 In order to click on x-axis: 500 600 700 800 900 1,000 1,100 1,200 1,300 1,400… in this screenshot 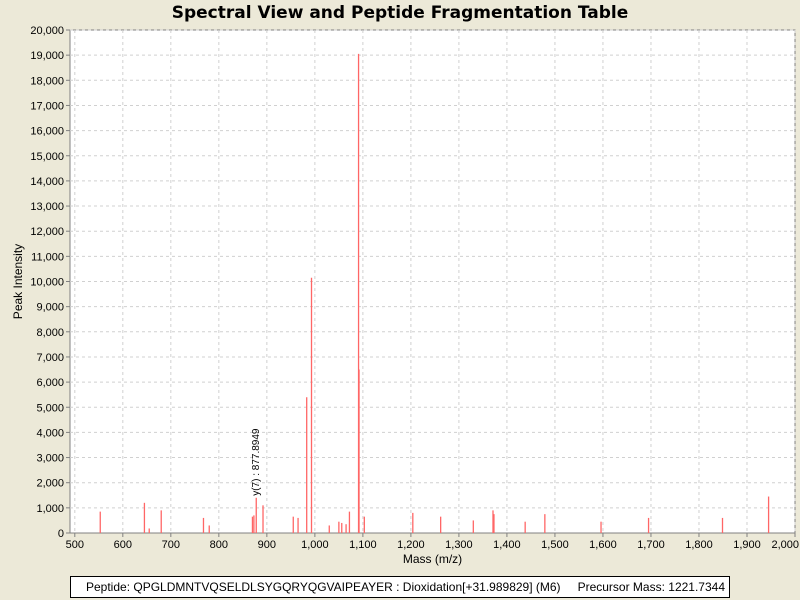, I will do `click(432, 542)`.